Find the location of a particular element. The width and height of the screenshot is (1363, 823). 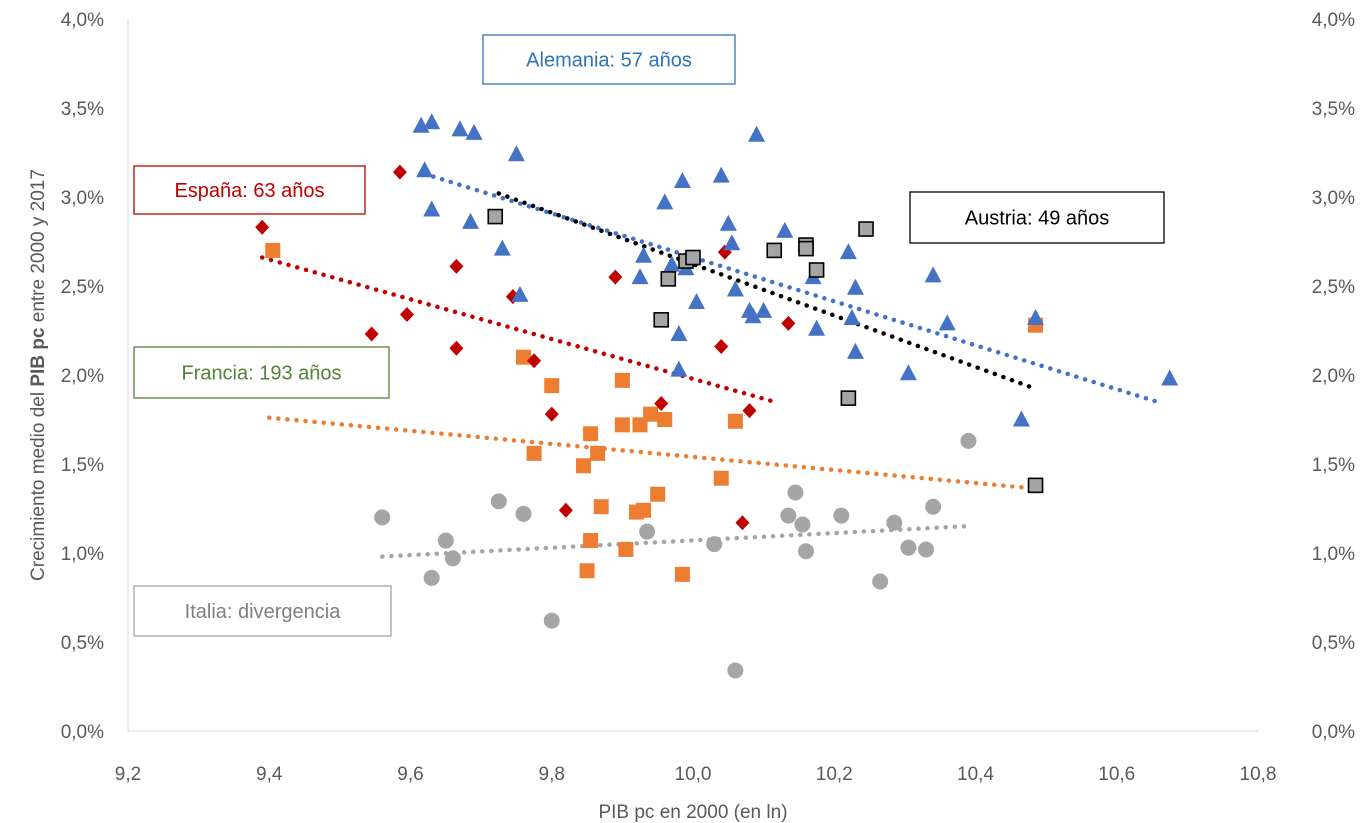

y-tick-label-right: 2,5% is located at coordinates (1333, 287).